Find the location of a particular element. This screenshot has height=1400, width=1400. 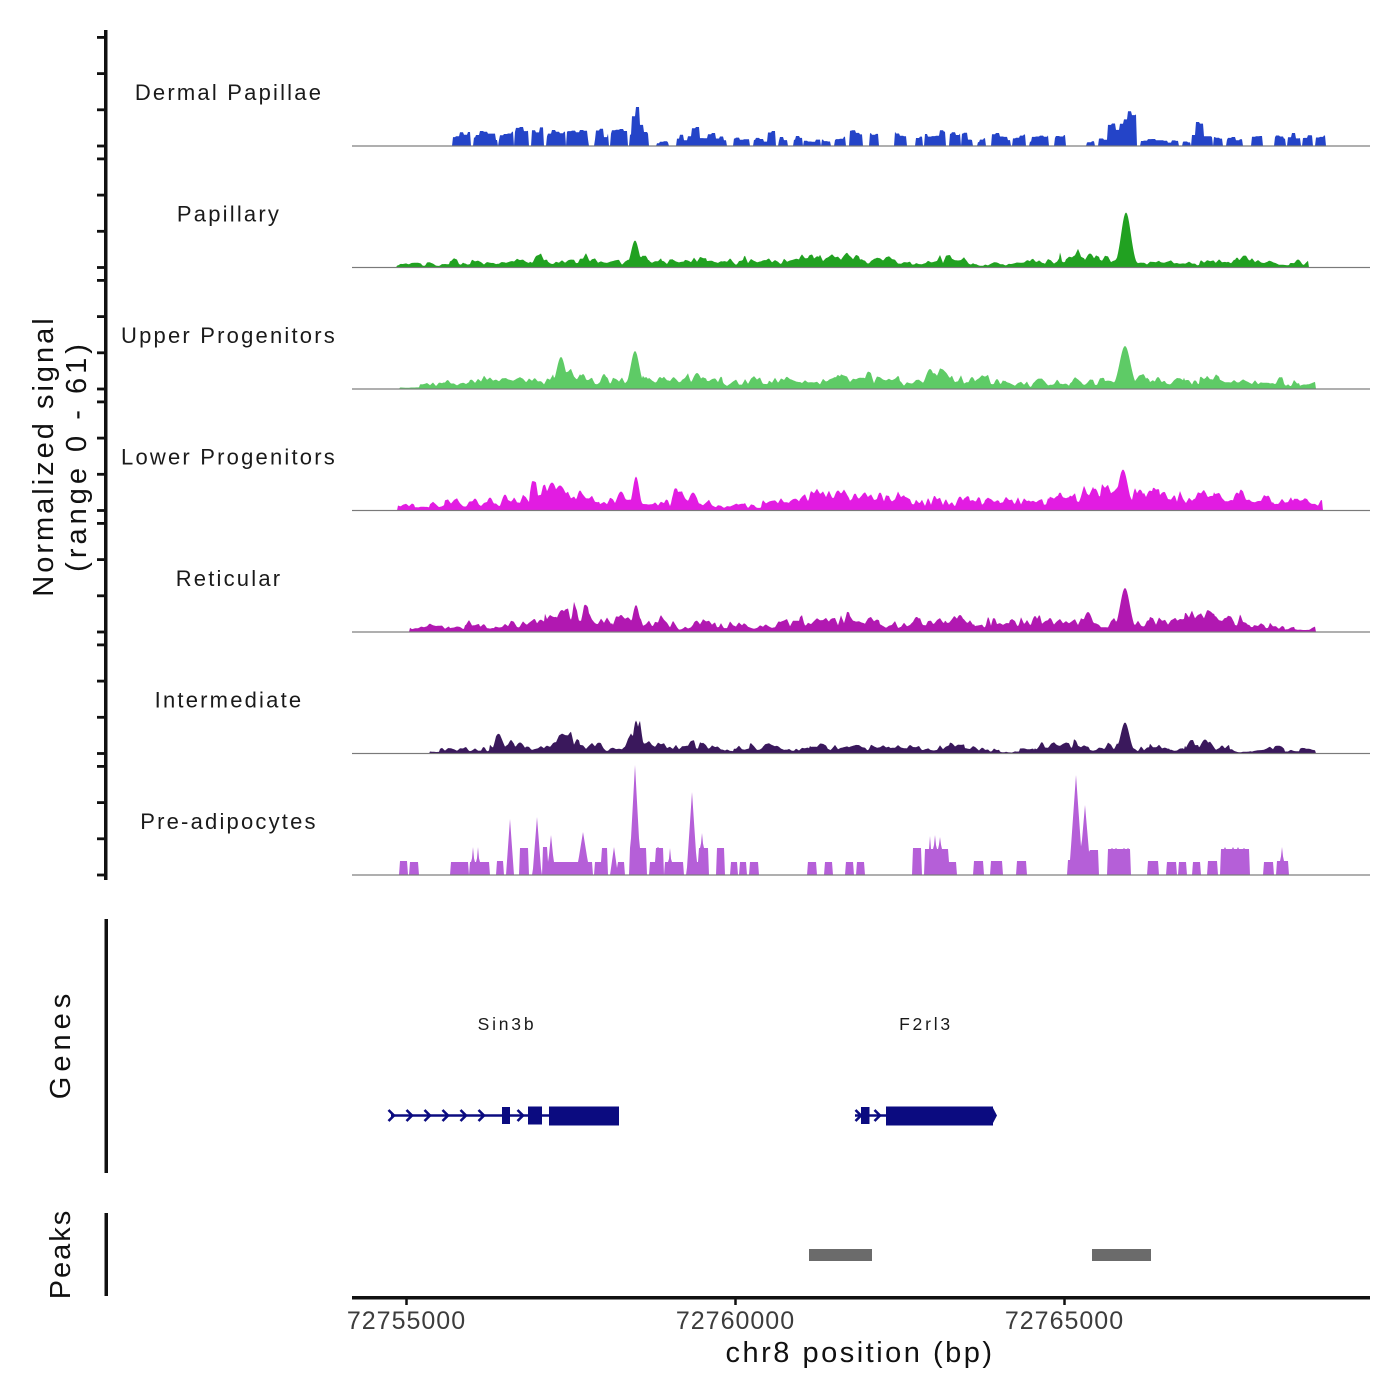

svg-text: 72765000 is located at coordinates (1064, 1321).